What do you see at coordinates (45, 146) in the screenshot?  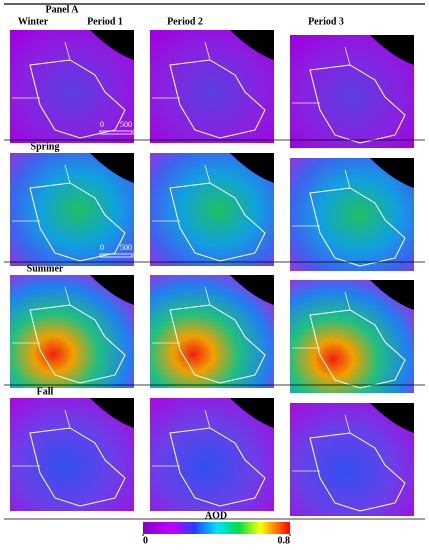 I see `season-label: Spring` at bounding box center [45, 146].